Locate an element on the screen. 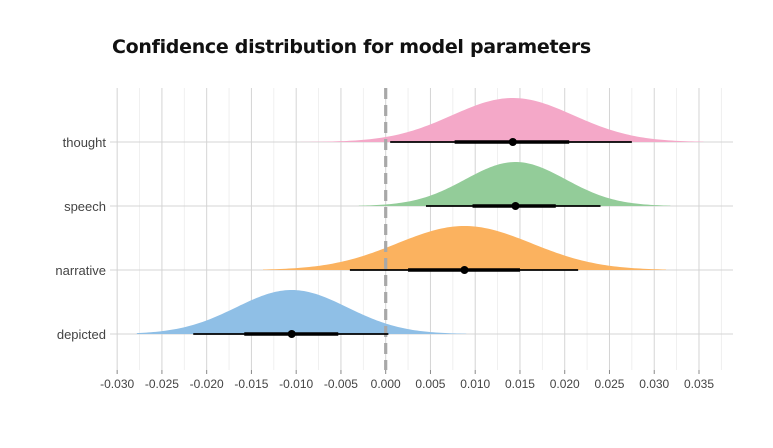 Image resolution: width=773 pixels, height=448 pixels. point-estimate-narrative is located at coordinates (464, 270).